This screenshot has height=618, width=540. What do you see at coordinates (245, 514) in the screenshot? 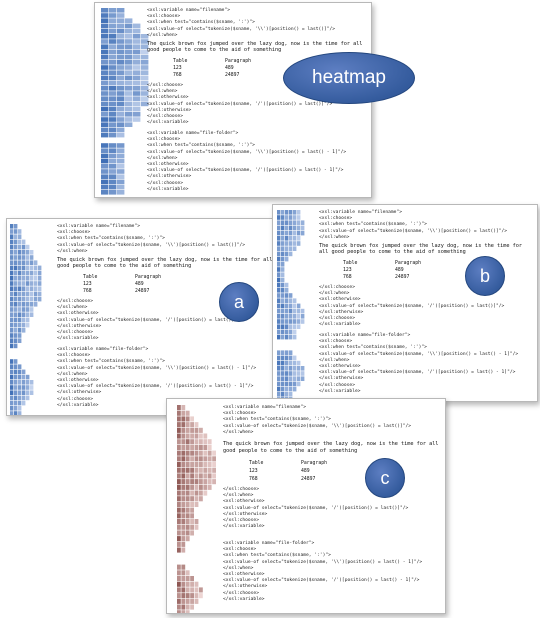
I see `code-line: </xsl:otherwise>` at bounding box center [245, 514].